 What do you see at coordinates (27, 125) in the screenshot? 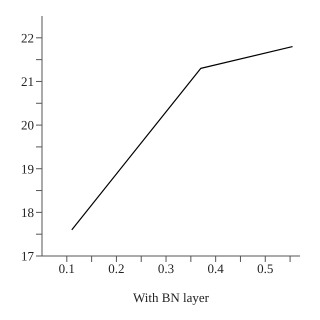
I see `y-tick-label: 20` at bounding box center [27, 125].